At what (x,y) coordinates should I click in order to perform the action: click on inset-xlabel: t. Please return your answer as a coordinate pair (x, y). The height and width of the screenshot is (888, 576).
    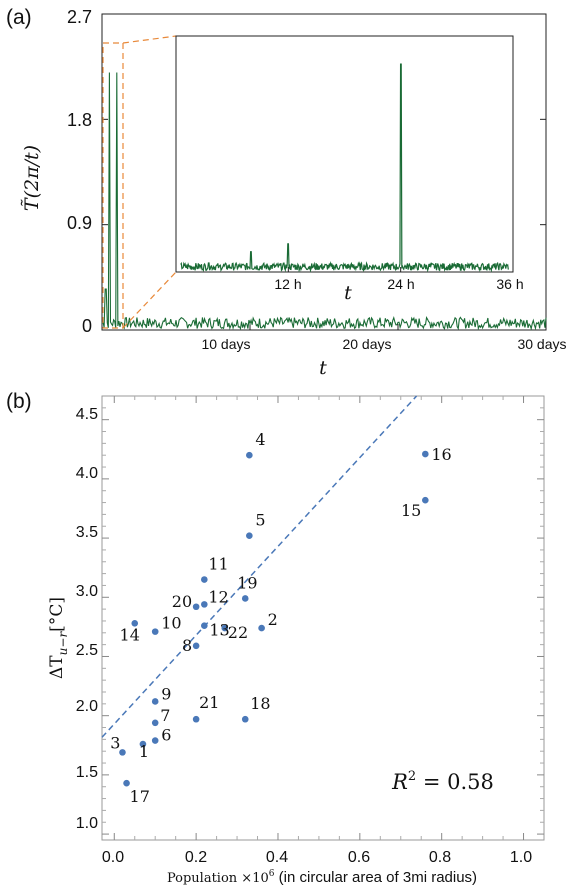
    Looking at the image, I should click on (348, 293).